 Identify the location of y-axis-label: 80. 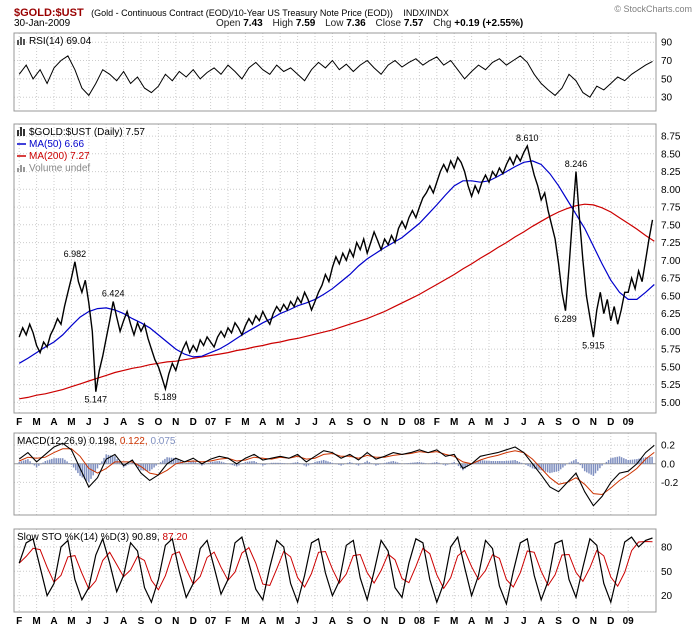
(667, 547).